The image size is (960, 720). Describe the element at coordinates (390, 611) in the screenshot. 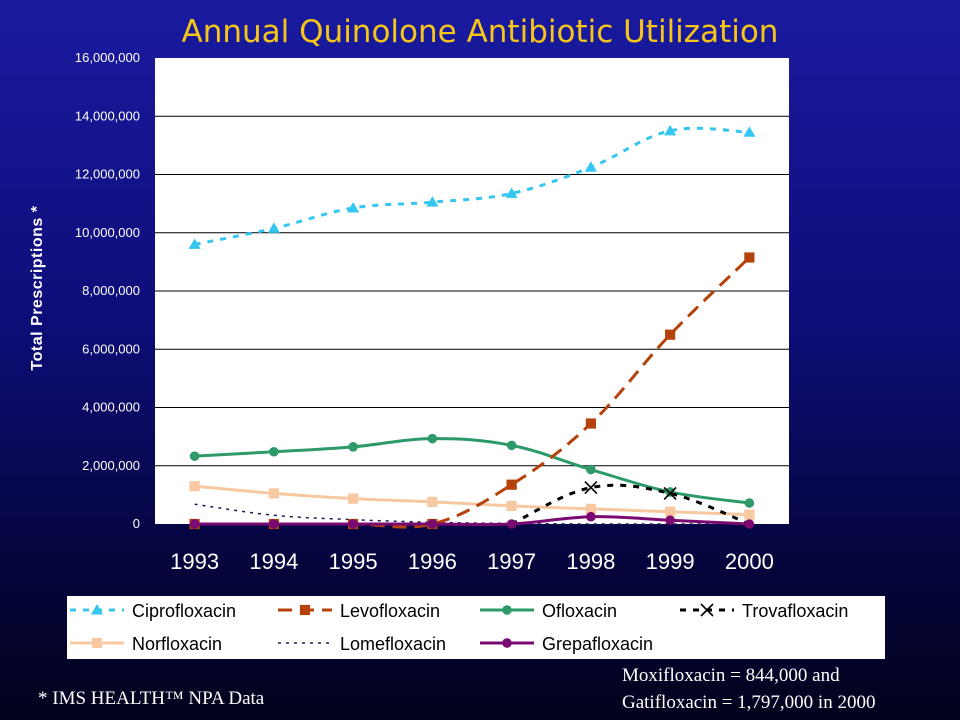

I see `legend-label: Levofloxacin` at that location.